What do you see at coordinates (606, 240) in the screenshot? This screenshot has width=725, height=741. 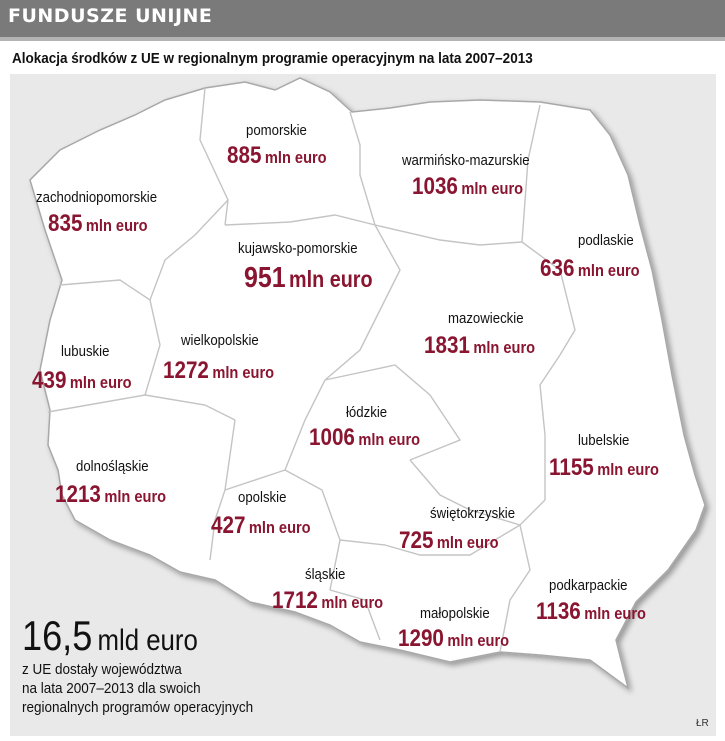 I see `region-name-podlaskie: podlaskie` at bounding box center [606, 240].